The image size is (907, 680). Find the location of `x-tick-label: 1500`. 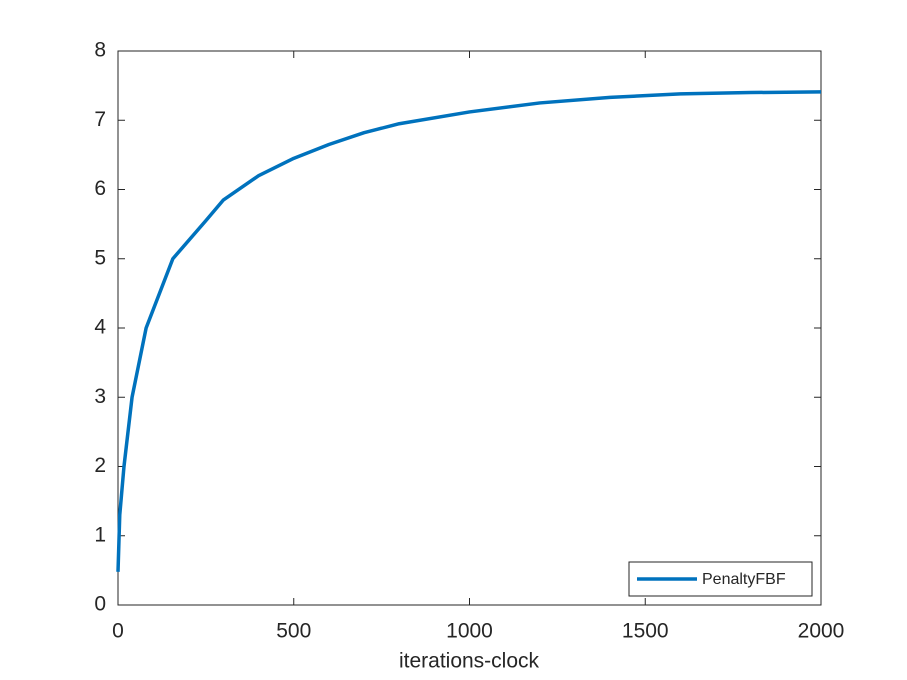

x-tick-label: 1500 is located at coordinates (645, 631).